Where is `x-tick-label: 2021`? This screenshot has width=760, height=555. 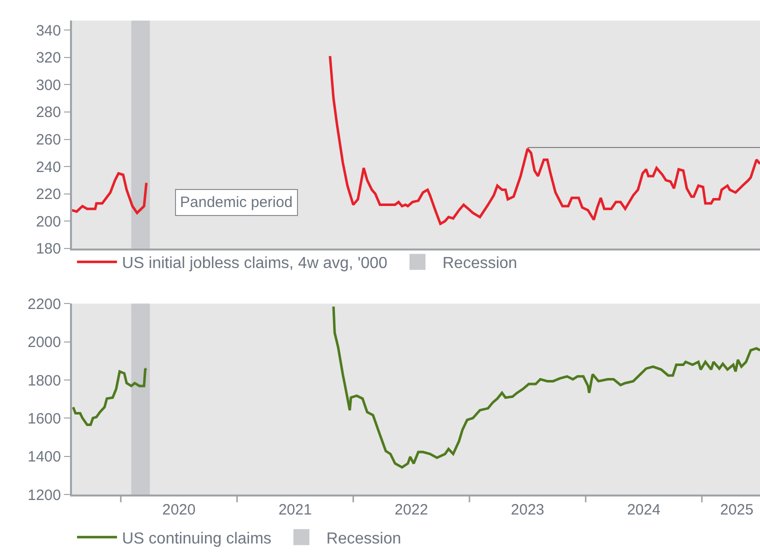 x-tick-label: 2021 is located at coordinates (295, 510).